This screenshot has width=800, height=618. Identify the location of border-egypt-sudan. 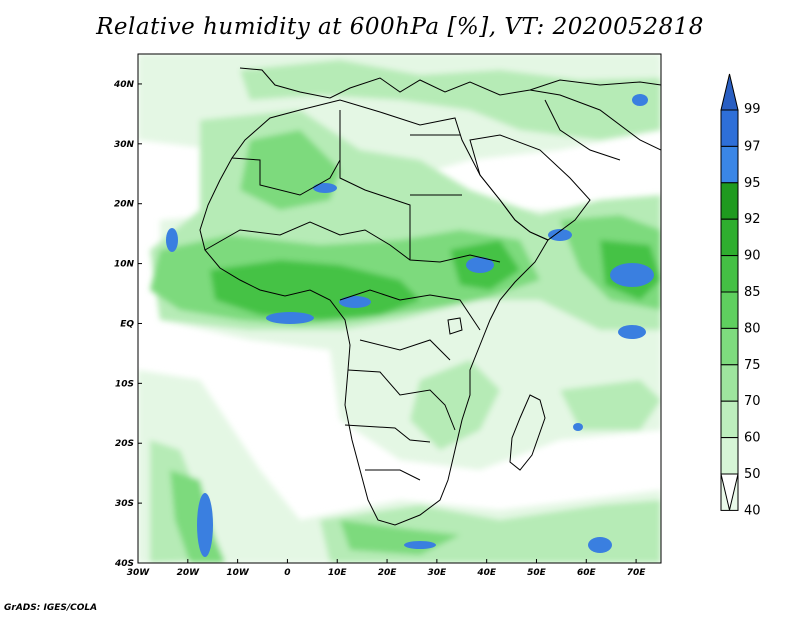
(436, 165).